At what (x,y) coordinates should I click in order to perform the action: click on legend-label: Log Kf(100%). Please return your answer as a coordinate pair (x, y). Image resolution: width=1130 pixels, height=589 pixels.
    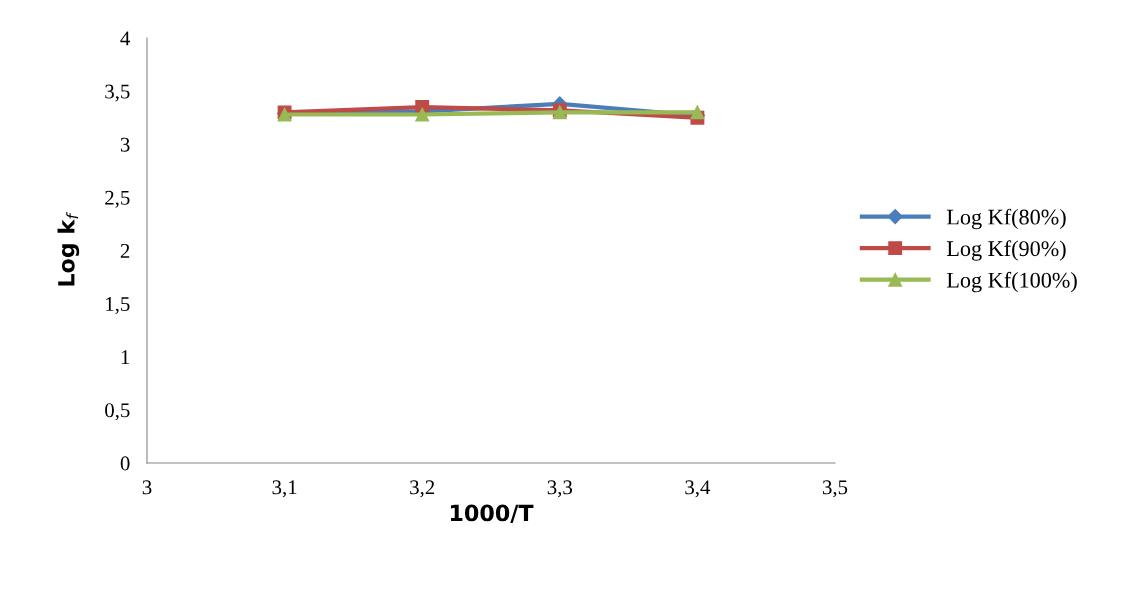
    Looking at the image, I should click on (1011, 282).